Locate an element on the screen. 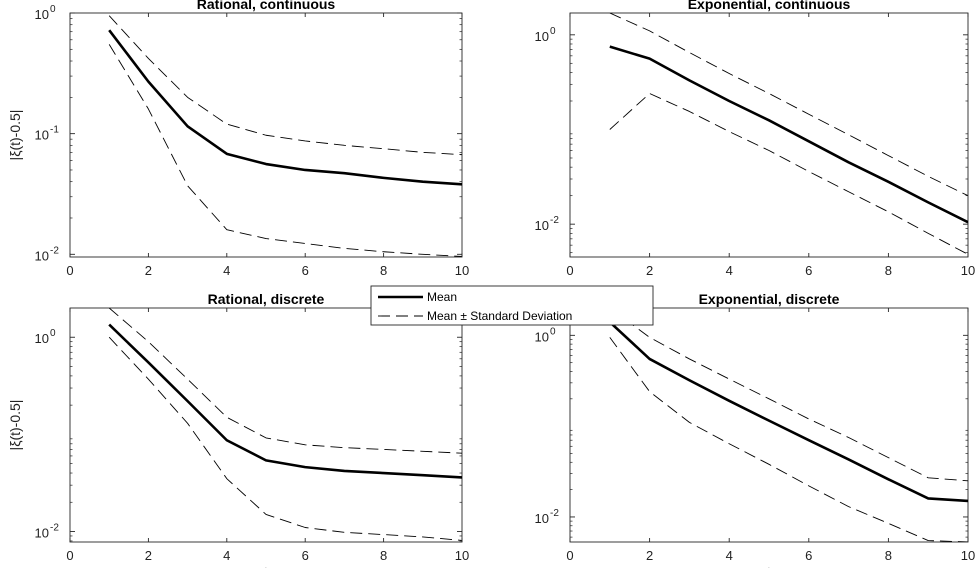 This screenshot has width=977, height=568. legend-box is located at coordinates (512, 305).